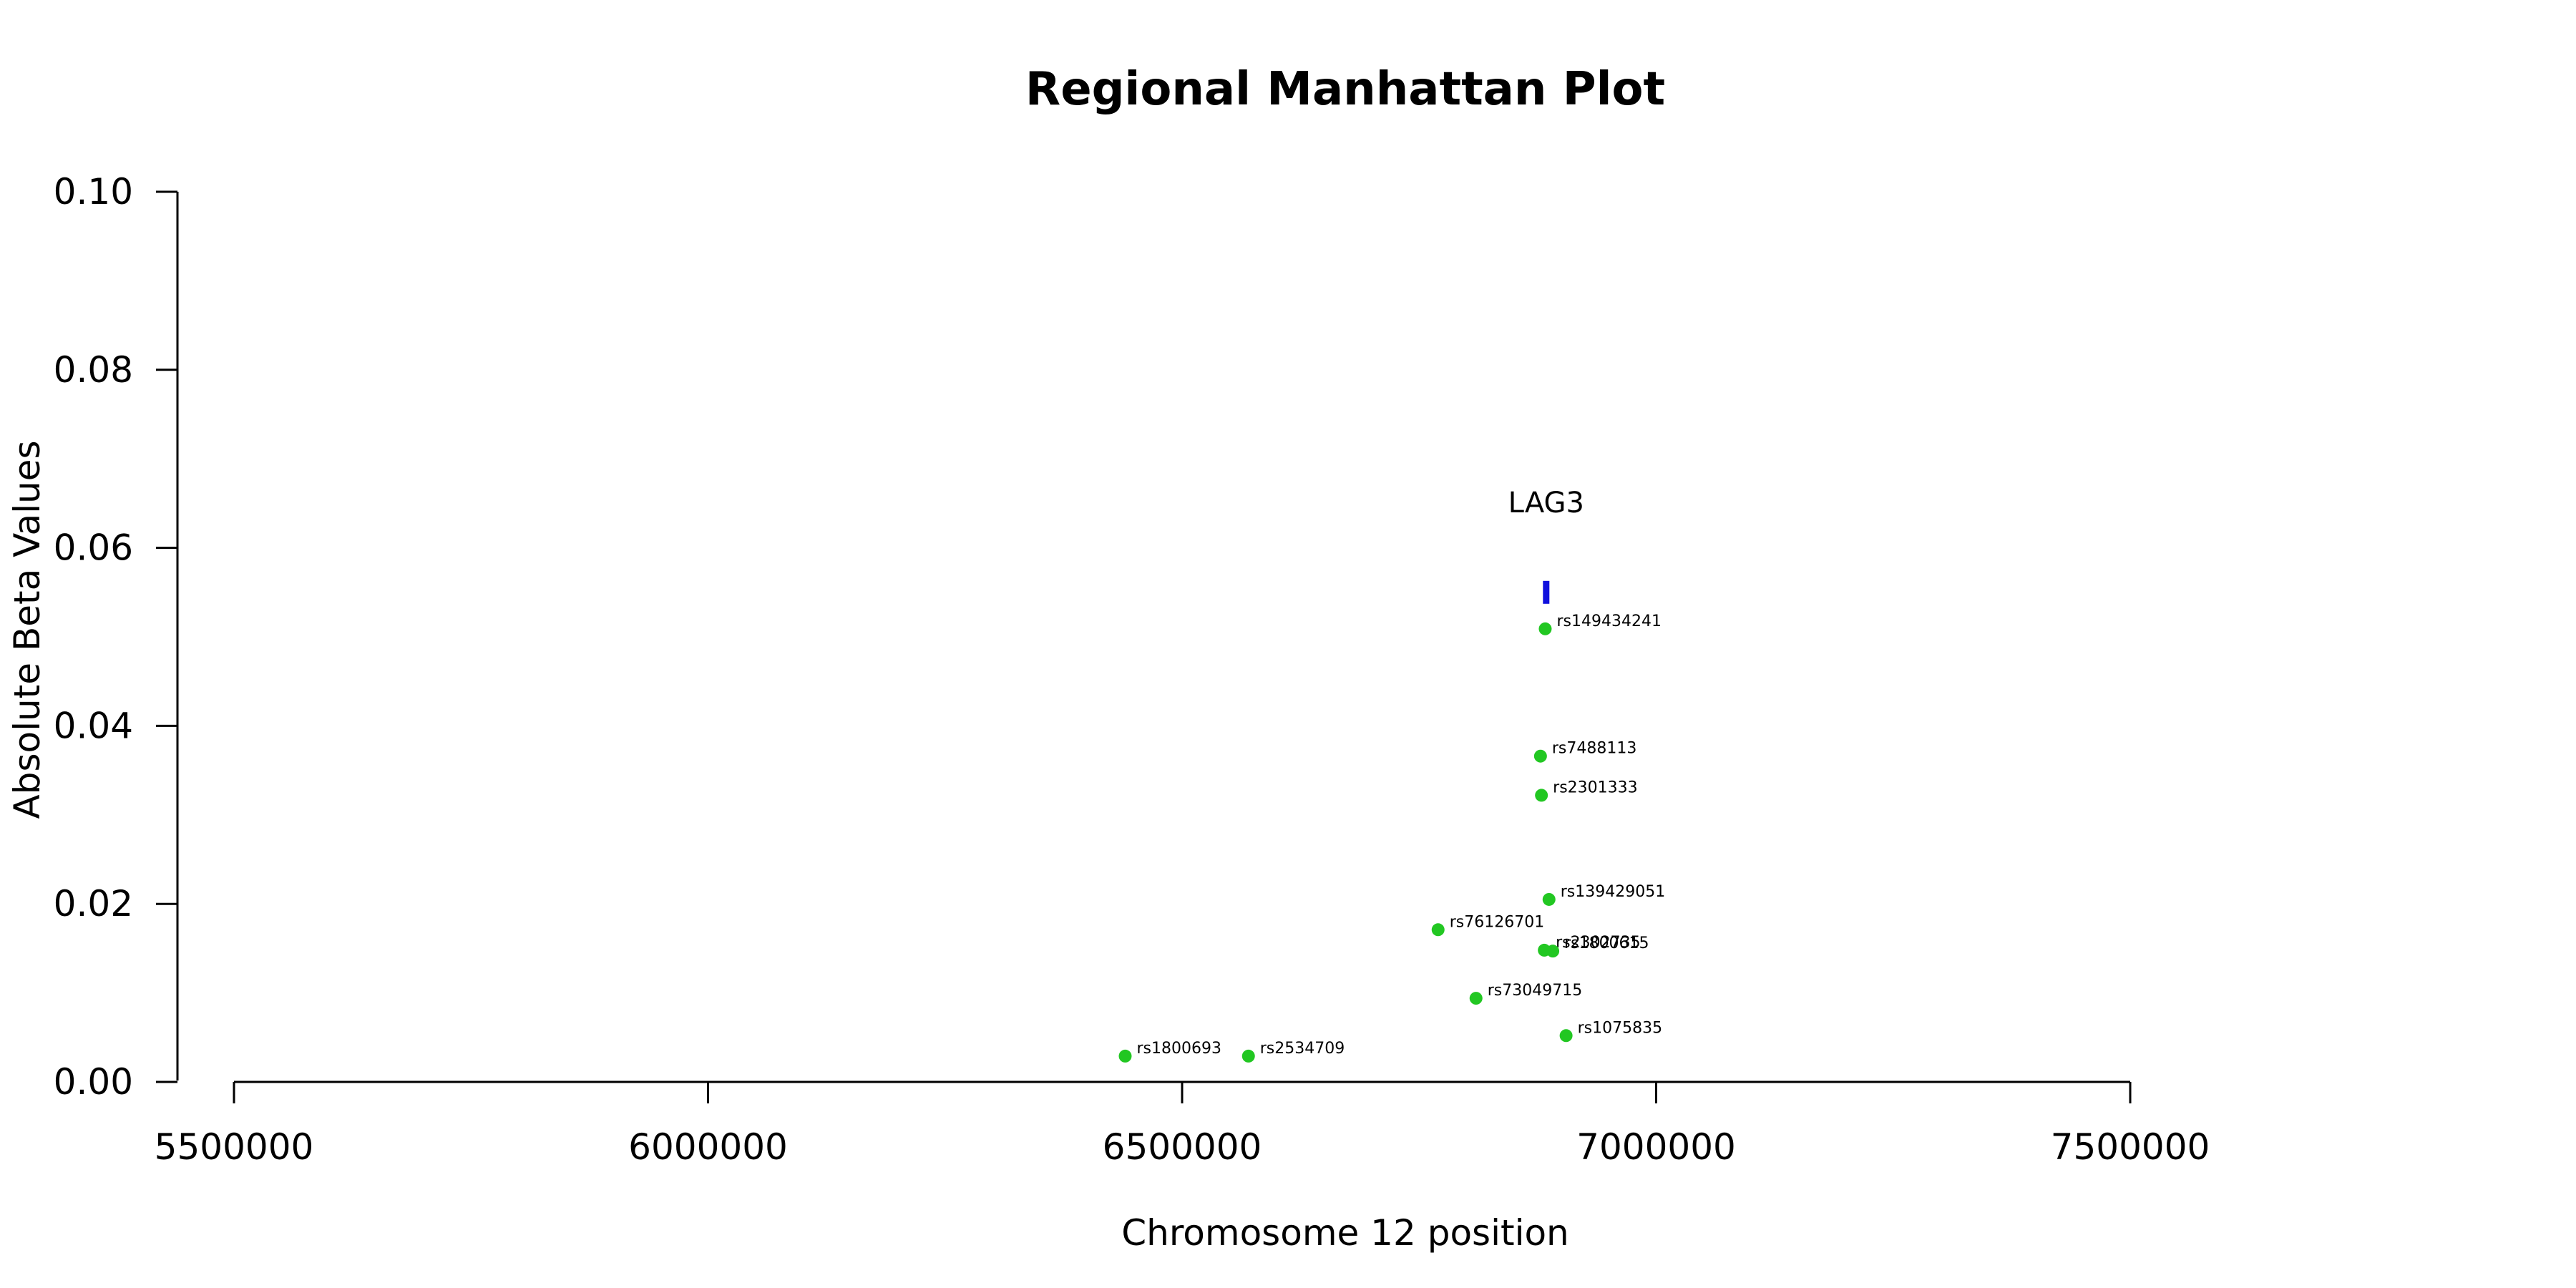  What do you see at coordinates (1606, 943) in the screenshot?
I see `snp-label: rs1800615` at bounding box center [1606, 943].